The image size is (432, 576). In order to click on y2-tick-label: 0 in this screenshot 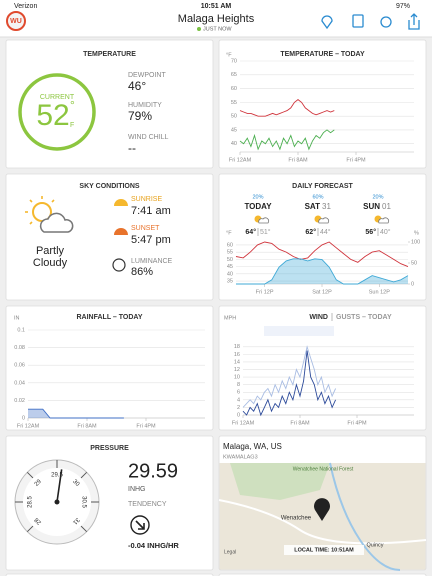, I will do `click(412, 284)`.